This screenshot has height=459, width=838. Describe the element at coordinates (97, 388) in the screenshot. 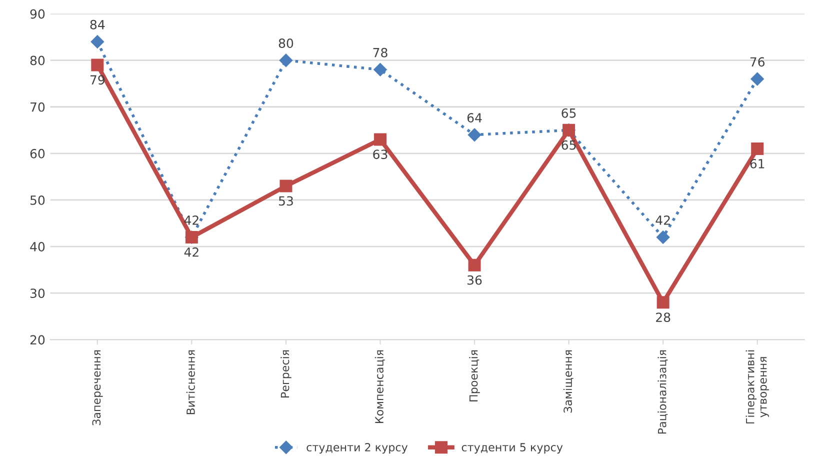

I see `x-tick-label: Заперечення` at that location.